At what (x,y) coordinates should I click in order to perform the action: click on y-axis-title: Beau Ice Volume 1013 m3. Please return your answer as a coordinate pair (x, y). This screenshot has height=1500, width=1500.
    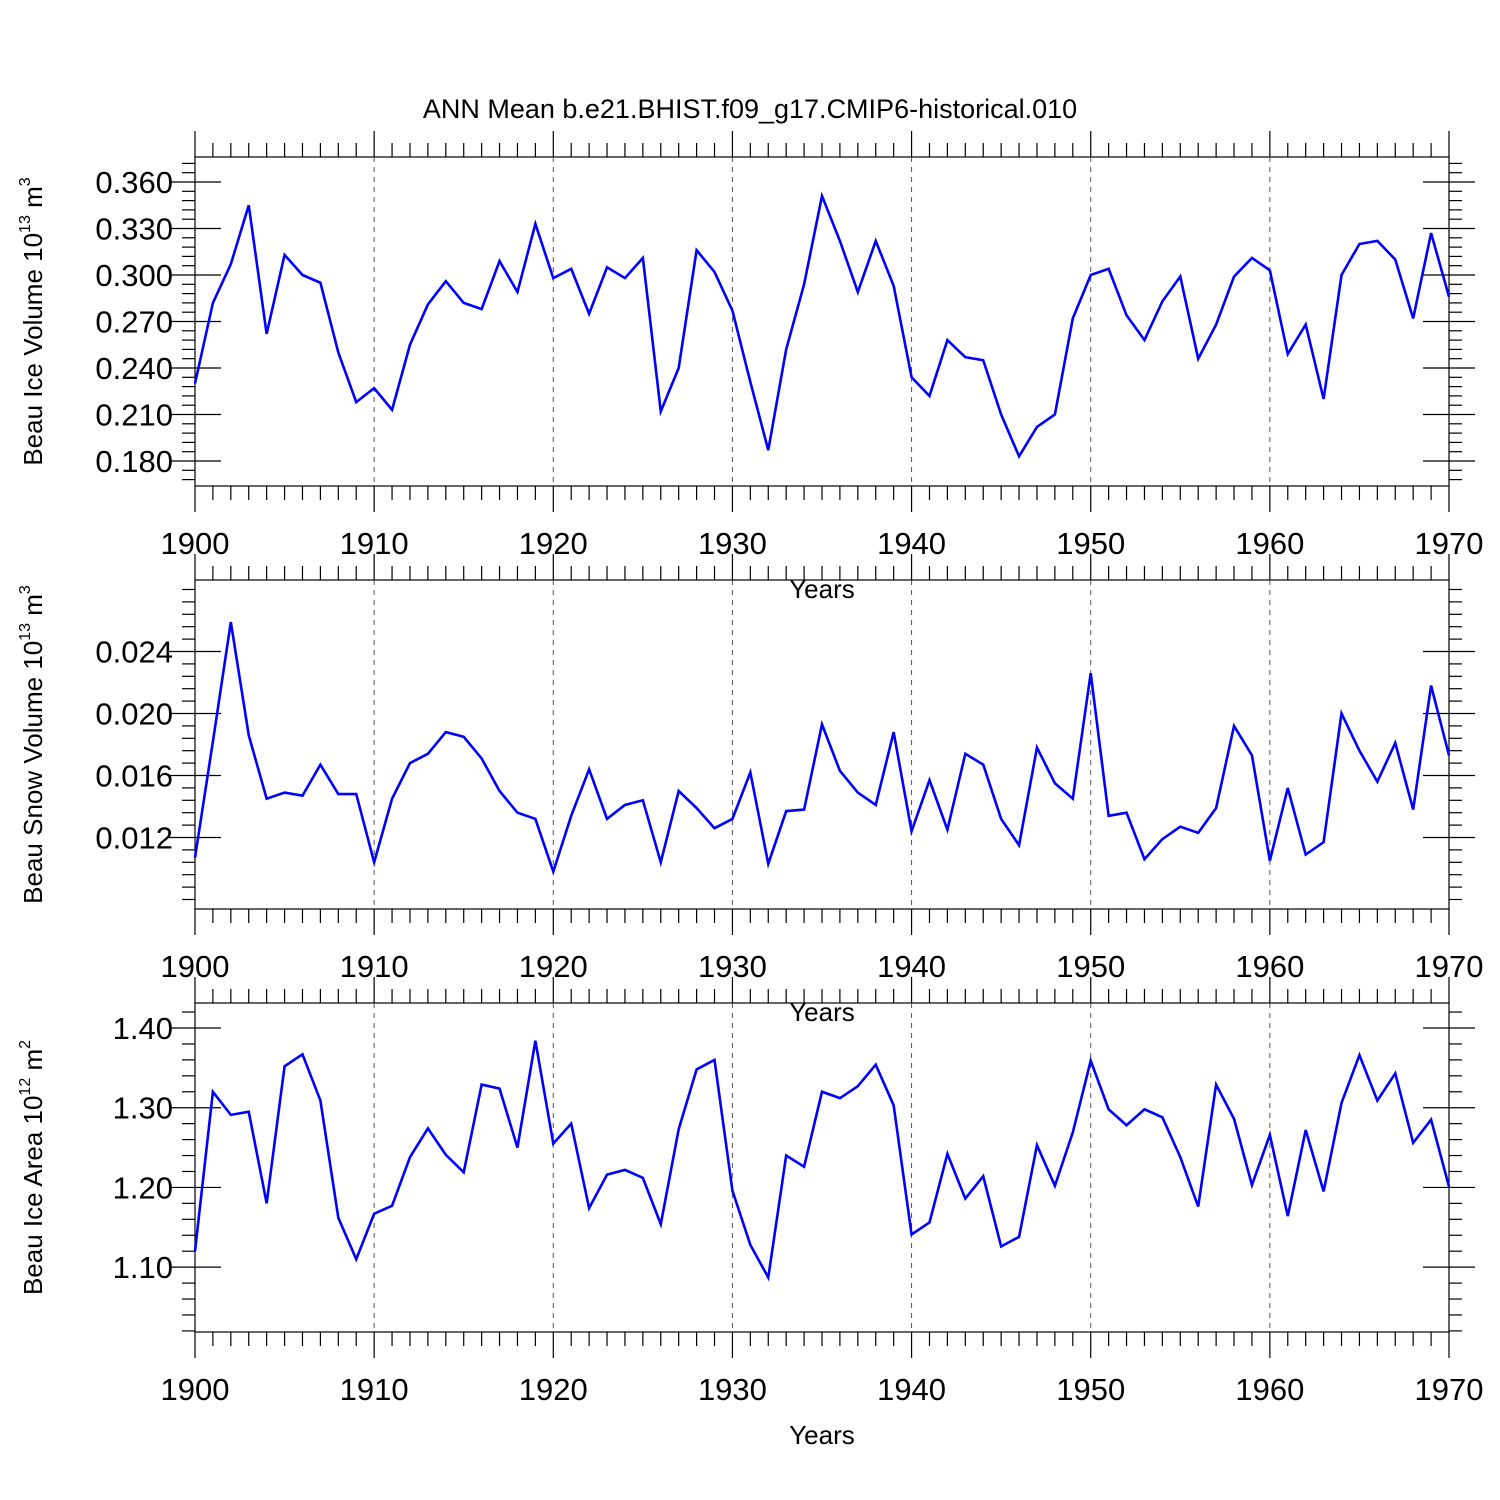
    Looking at the image, I should click on (32, 321).